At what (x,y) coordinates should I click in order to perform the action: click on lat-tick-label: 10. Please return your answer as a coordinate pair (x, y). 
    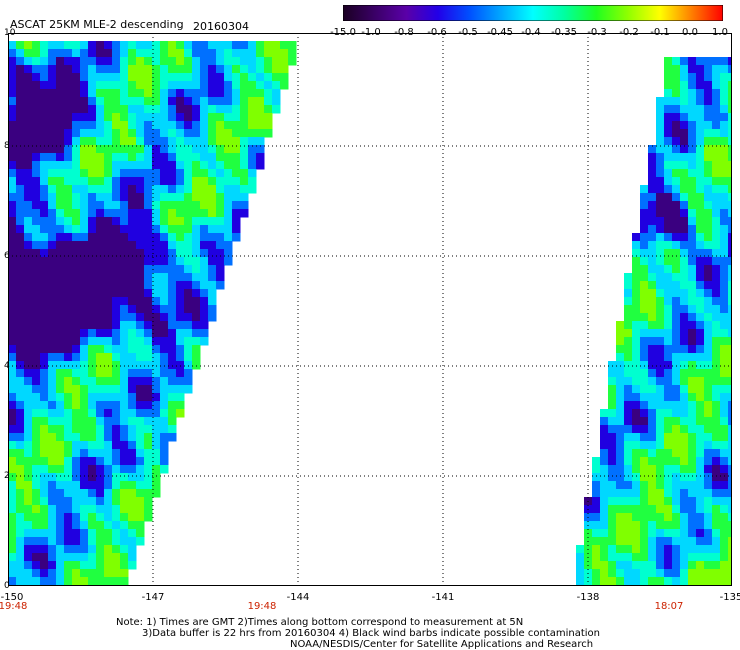
    Looking at the image, I should click on (10, 33).